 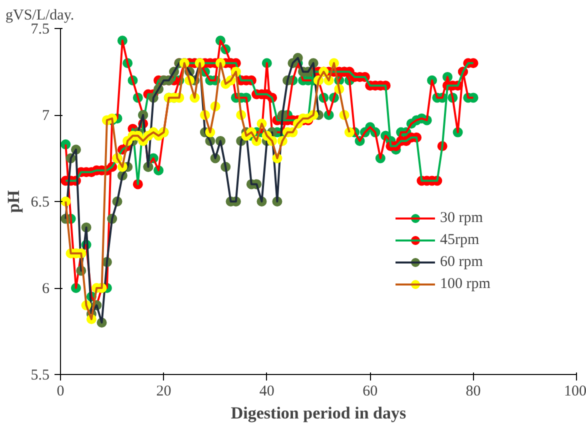 What do you see at coordinates (40, 30) in the screenshot?
I see `y-tick-label: 7.5` at bounding box center [40, 30].